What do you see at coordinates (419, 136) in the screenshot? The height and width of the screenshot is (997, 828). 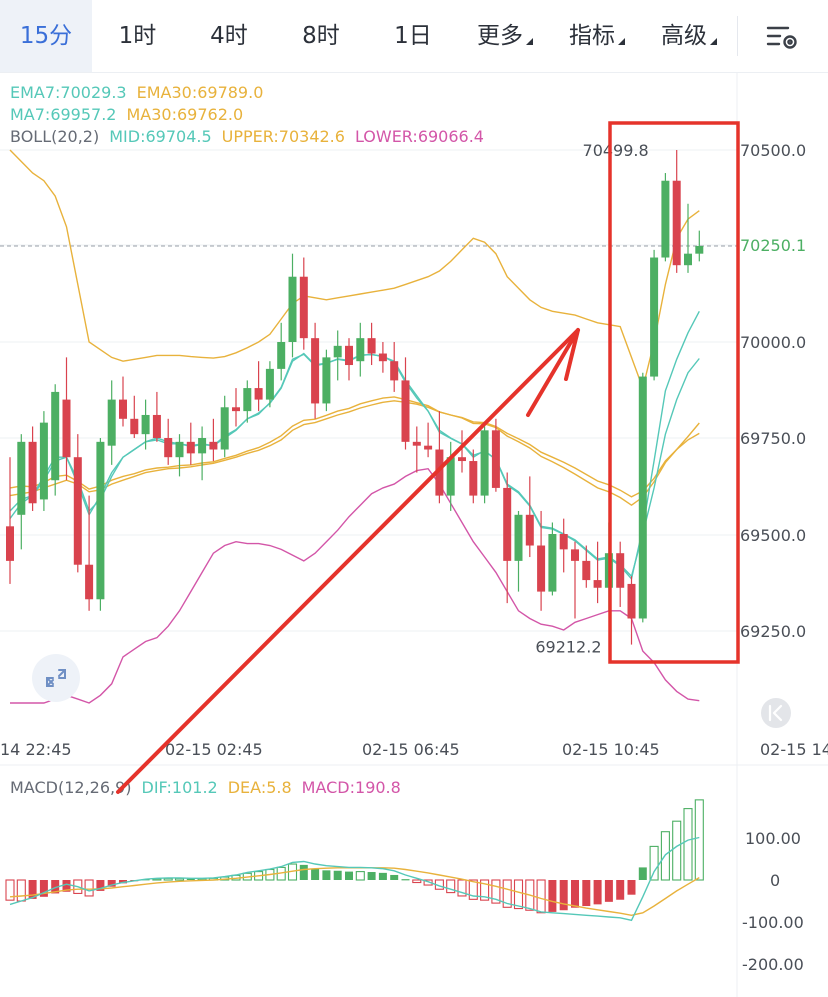 I see `boll-legend-item: LOWER:69066.4` at bounding box center [419, 136].